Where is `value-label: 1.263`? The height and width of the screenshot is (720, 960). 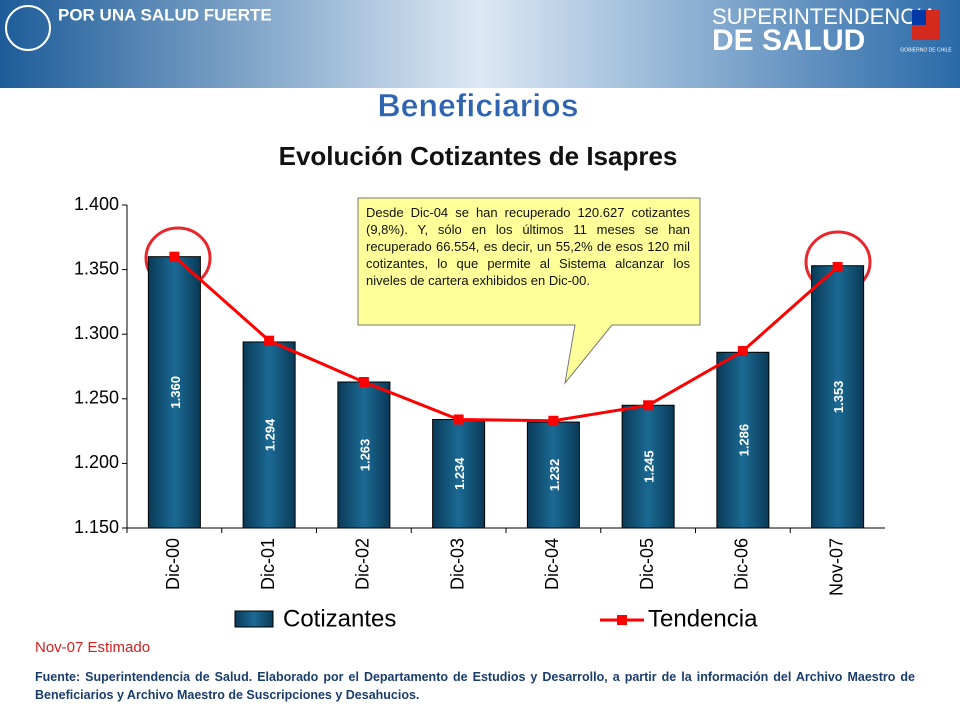 value-label: 1.263 is located at coordinates (364, 455).